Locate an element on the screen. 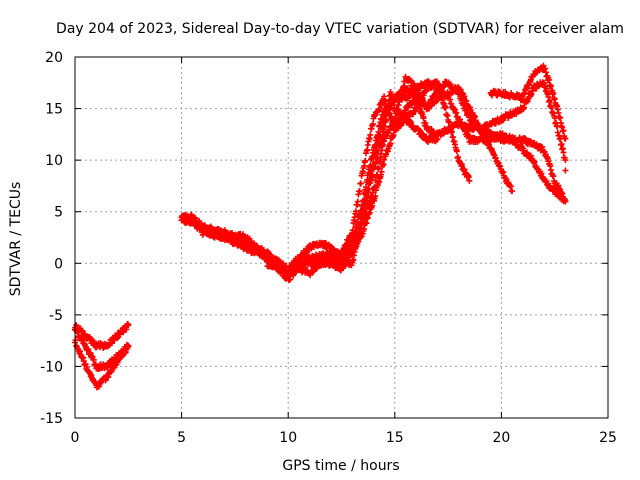 This screenshot has height=480, width=640. x-tick-label: 5 is located at coordinates (181, 438).